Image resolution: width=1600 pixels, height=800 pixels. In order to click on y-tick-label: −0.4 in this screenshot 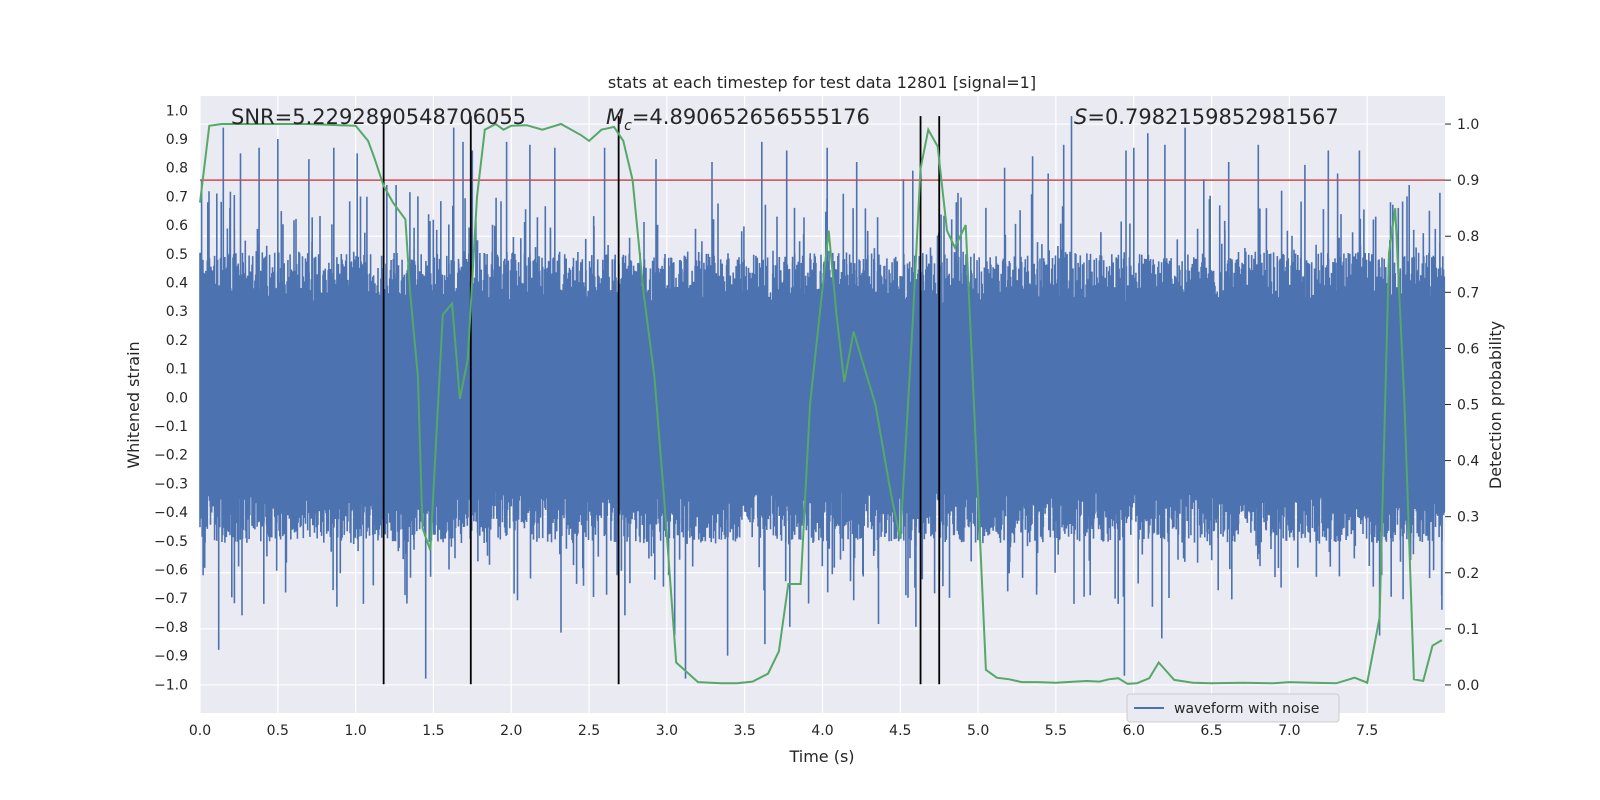, I will do `click(171, 513)`.